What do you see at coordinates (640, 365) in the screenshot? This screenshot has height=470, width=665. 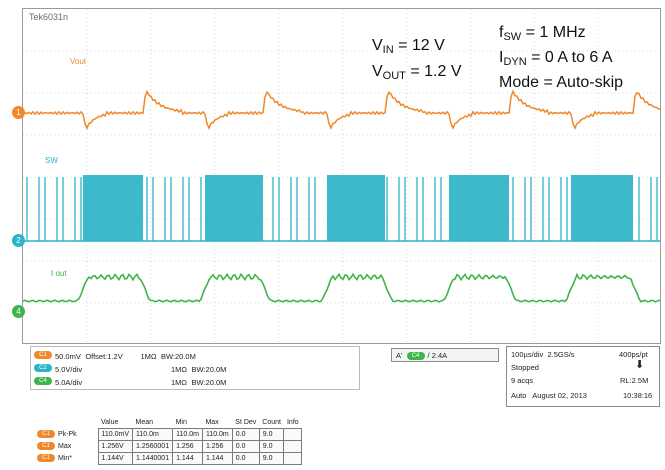 I see `down-arrow-icon: ⬇` at bounding box center [640, 365].